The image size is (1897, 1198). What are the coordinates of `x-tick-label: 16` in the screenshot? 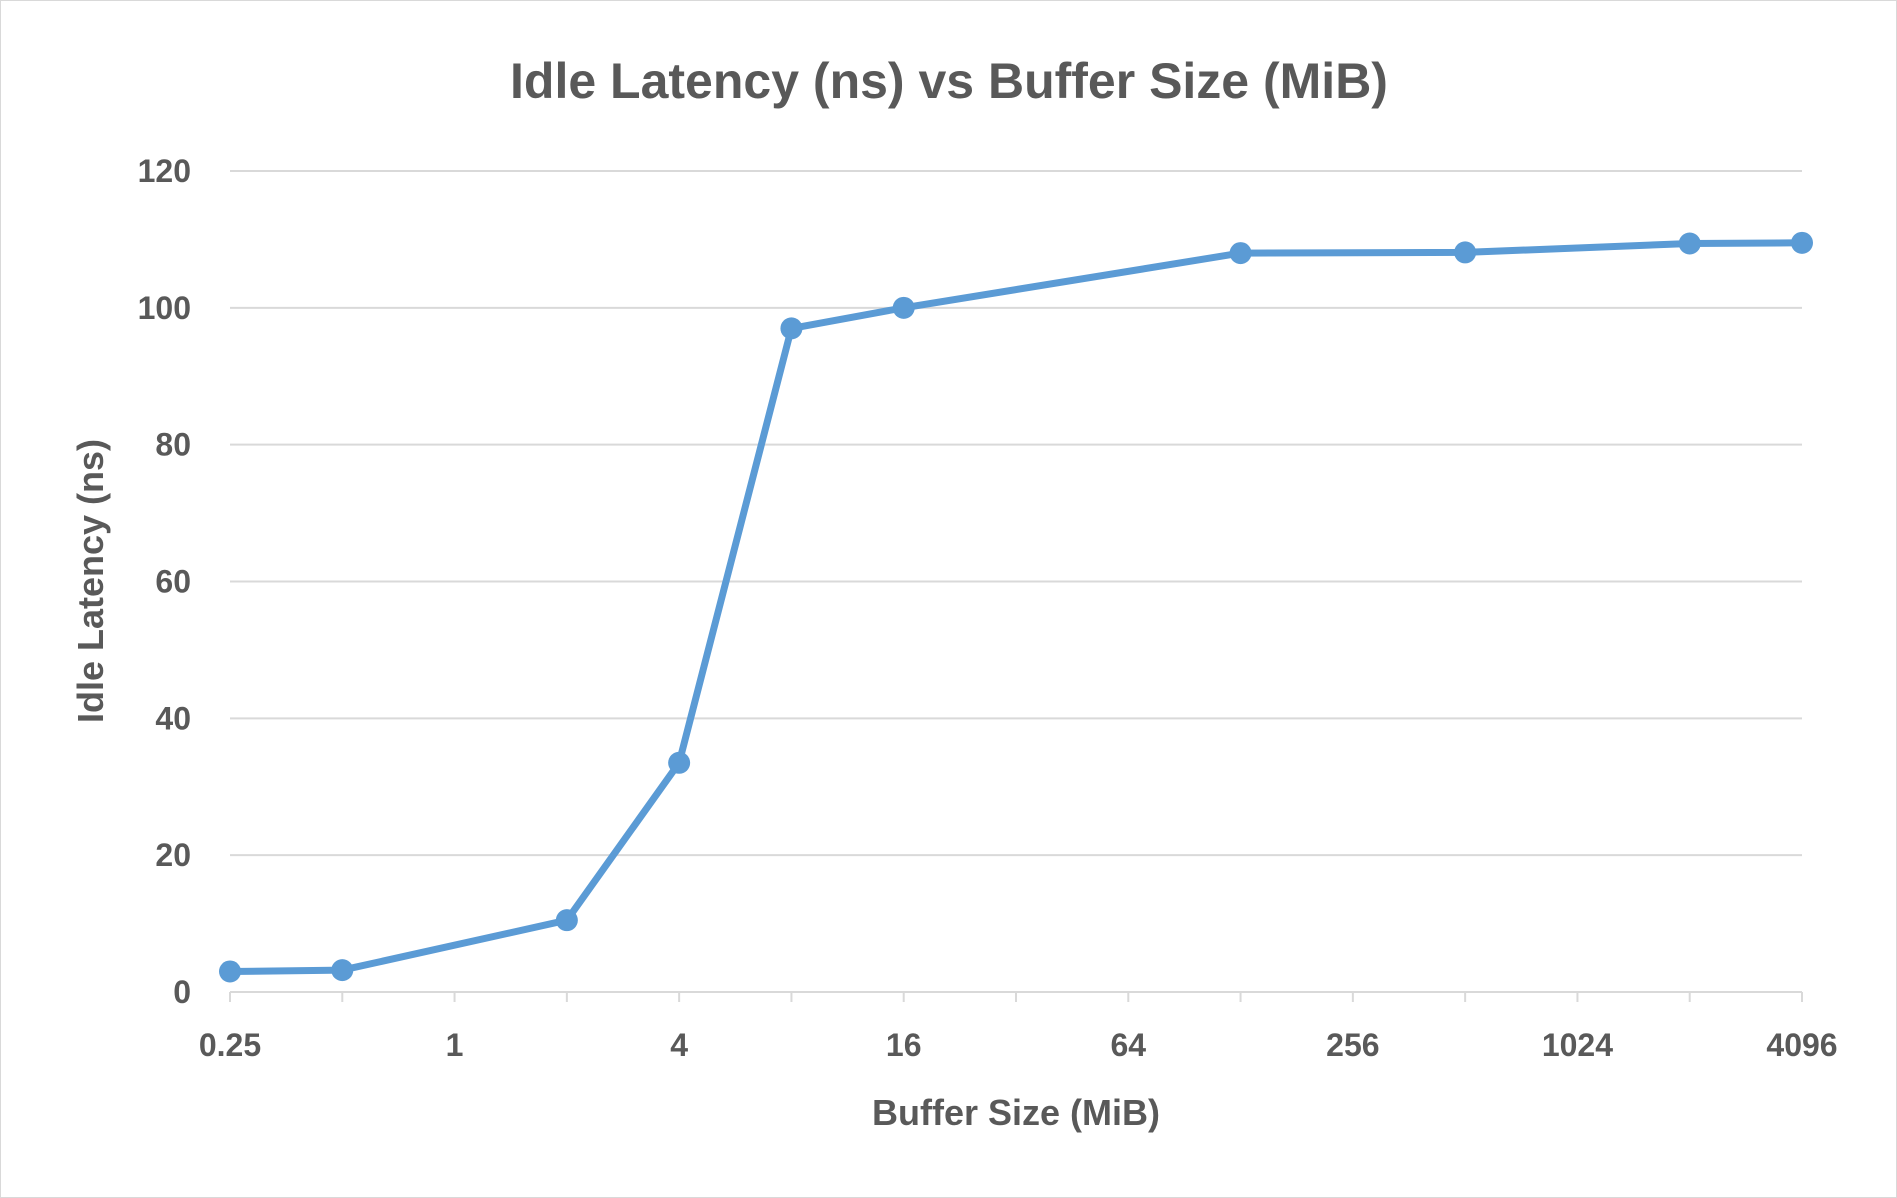 It's located at (904, 1045).